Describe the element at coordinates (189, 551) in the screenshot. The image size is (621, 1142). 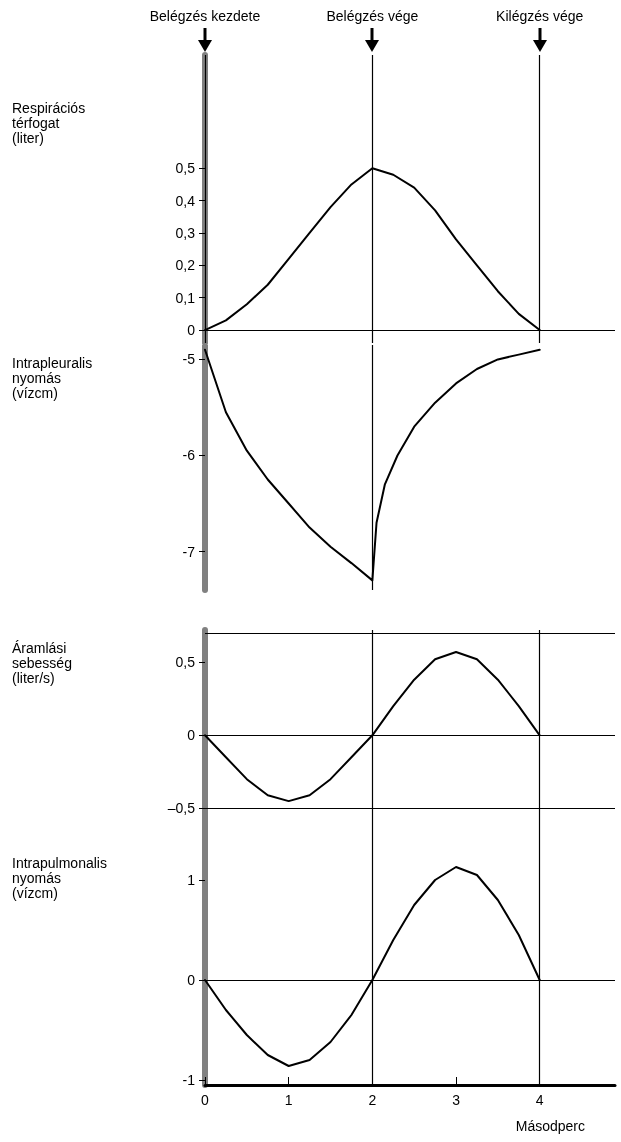
I see `y-tick-label: -7` at that location.